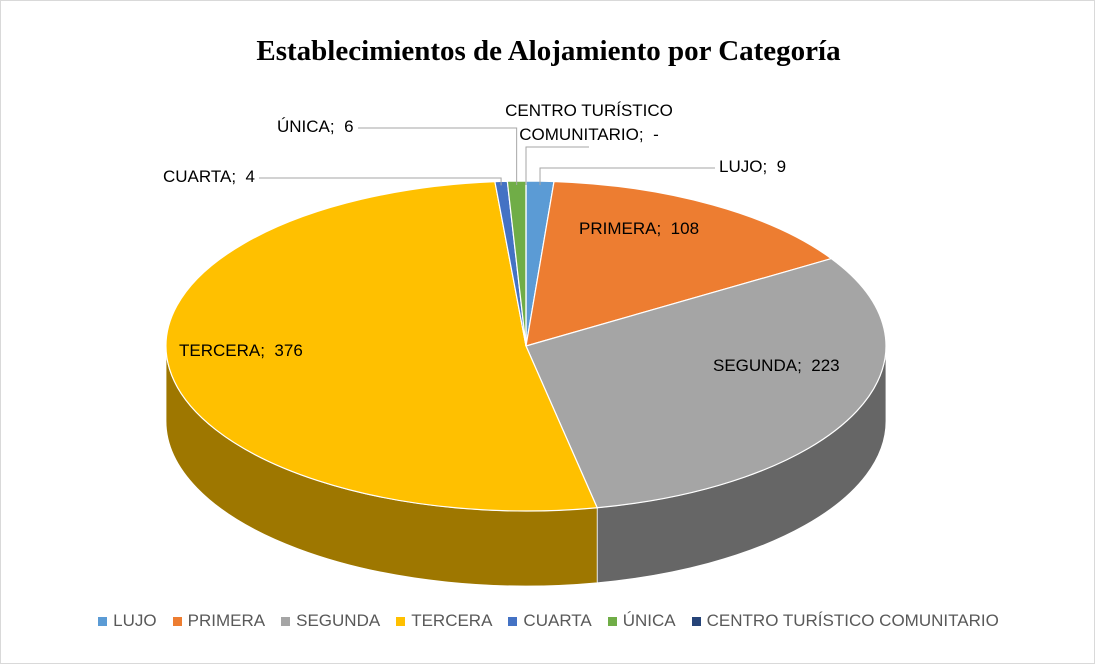  I want to click on data-label-value: 376, so click(288, 350).